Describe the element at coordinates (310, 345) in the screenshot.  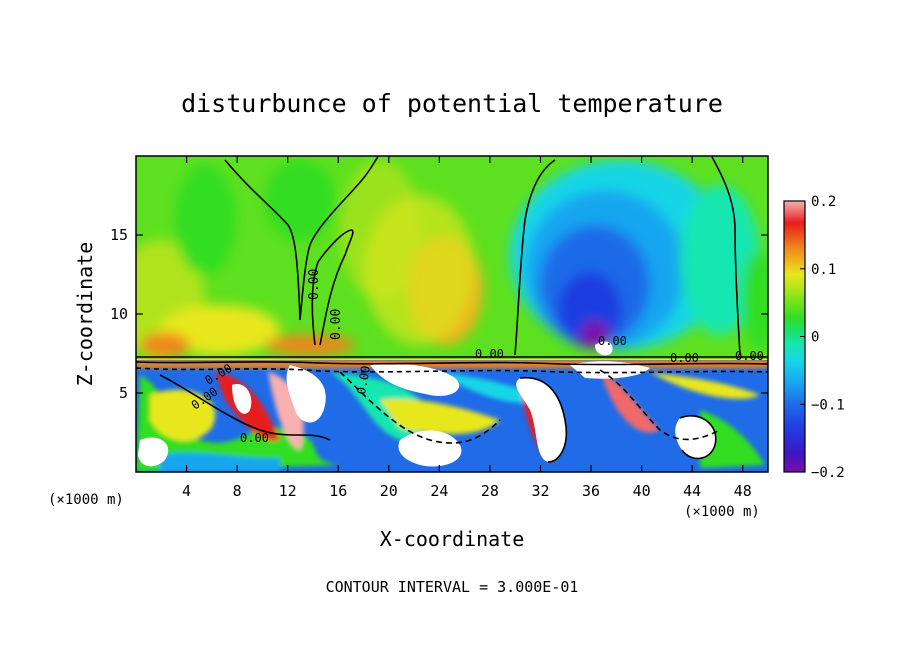
I see `center-orange-base` at that location.